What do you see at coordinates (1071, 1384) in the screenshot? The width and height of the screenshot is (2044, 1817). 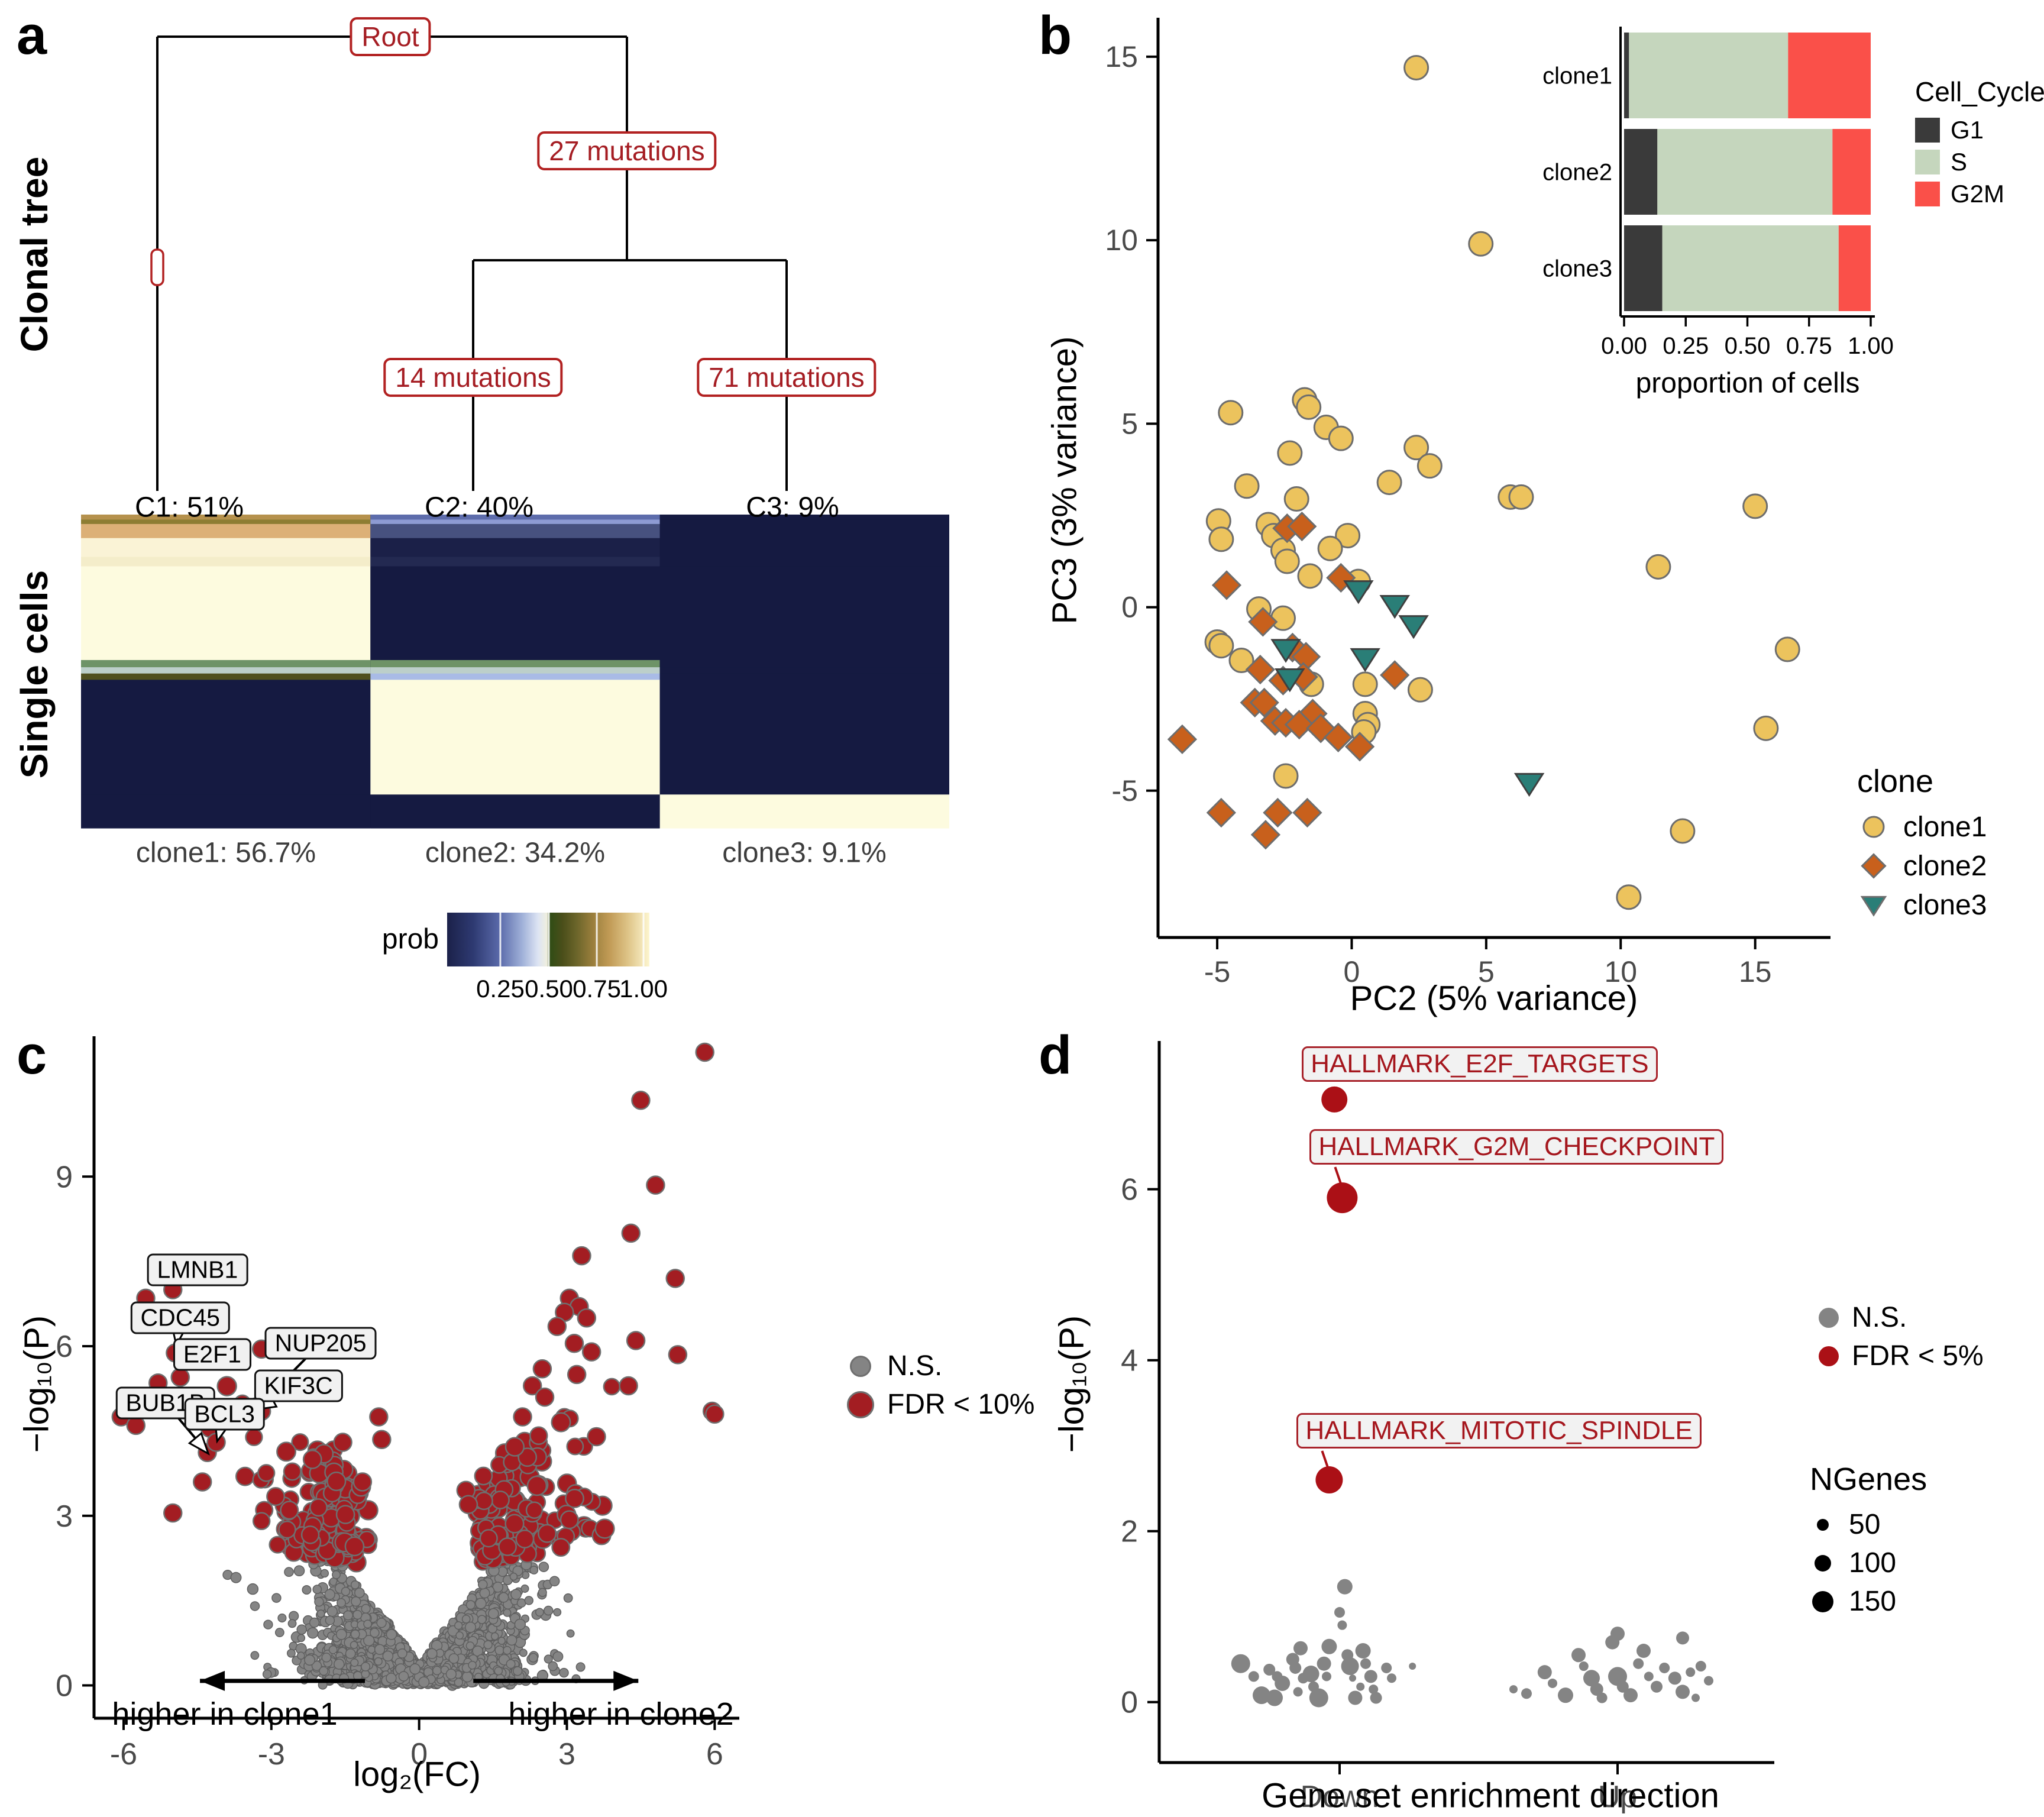 I see `gsea-y-axis-label: −log₁₀(P)` at bounding box center [1071, 1384].